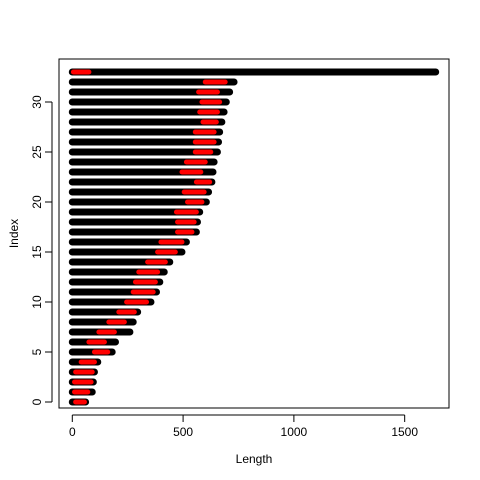 This screenshot has height=480, width=480. What do you see at coordinates (37, 252) in the screenshot?
I see `y-tick-label: 15` at bounding box center [37, 252].